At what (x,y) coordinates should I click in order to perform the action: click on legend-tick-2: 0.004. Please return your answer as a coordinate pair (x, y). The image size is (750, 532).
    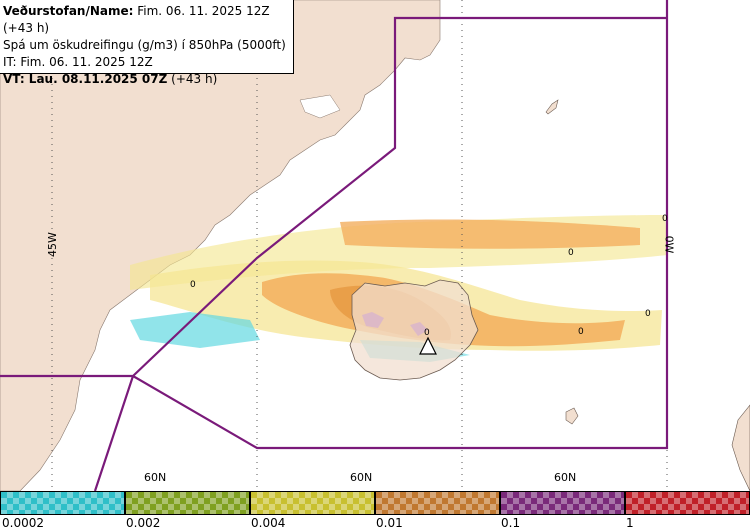
    Looking at the image, I should click on (268, 523).